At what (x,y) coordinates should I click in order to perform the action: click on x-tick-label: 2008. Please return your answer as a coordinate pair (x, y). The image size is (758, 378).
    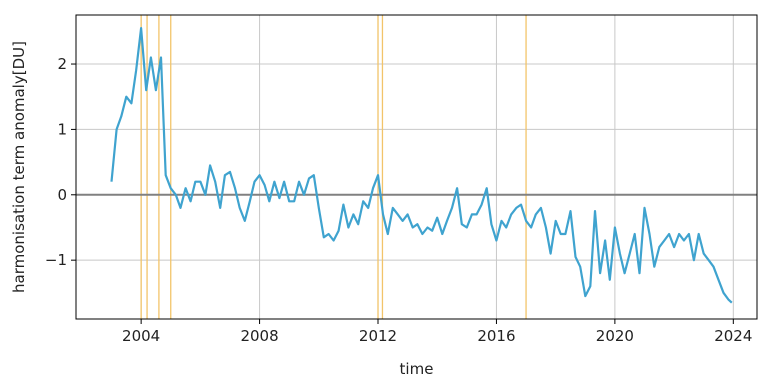
    Looking at the image, I should click on (259, 336).